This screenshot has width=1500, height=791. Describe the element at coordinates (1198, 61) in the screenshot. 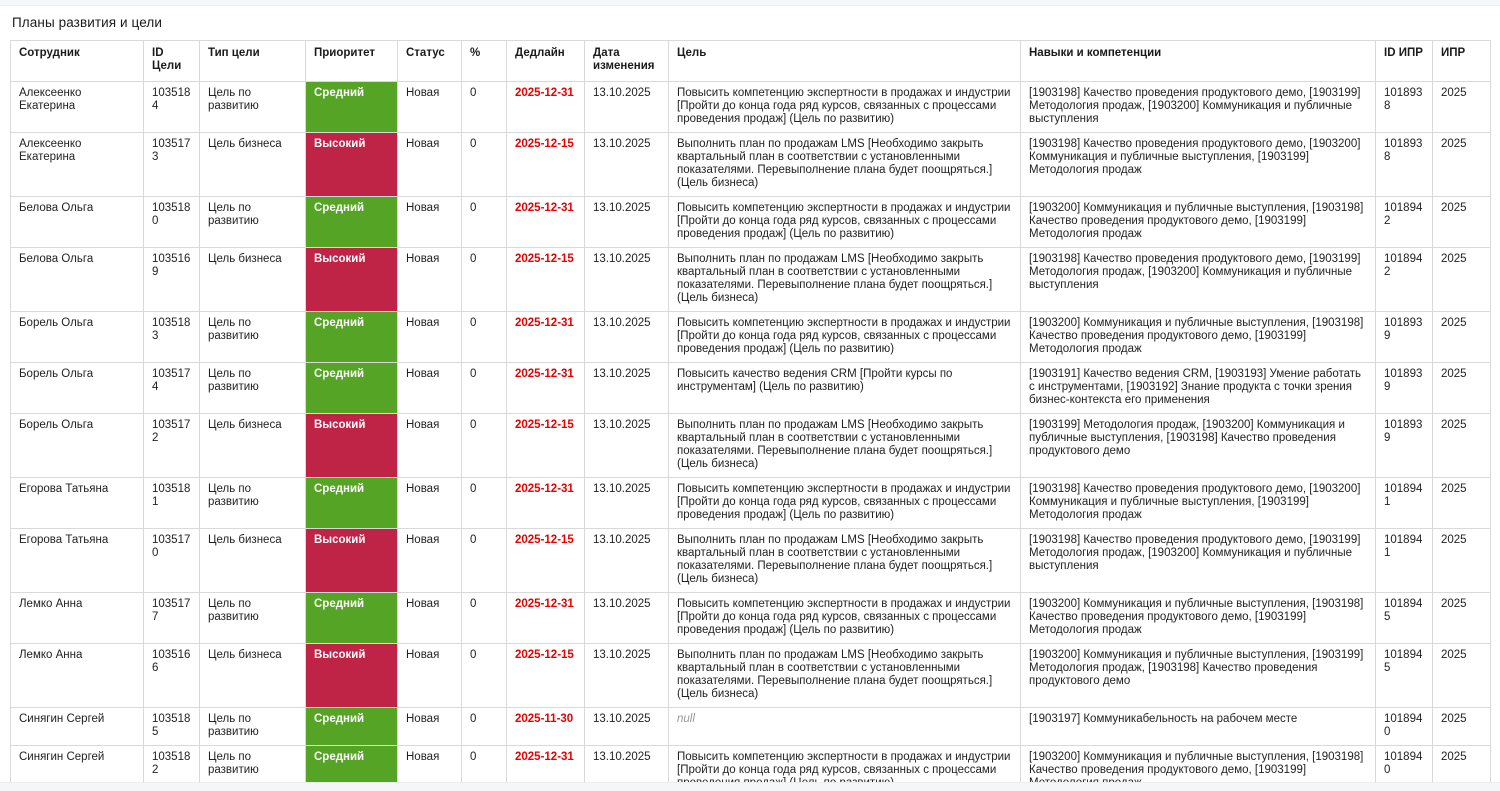

I see `column-header-skills: Навыки и компетенции` at that location.